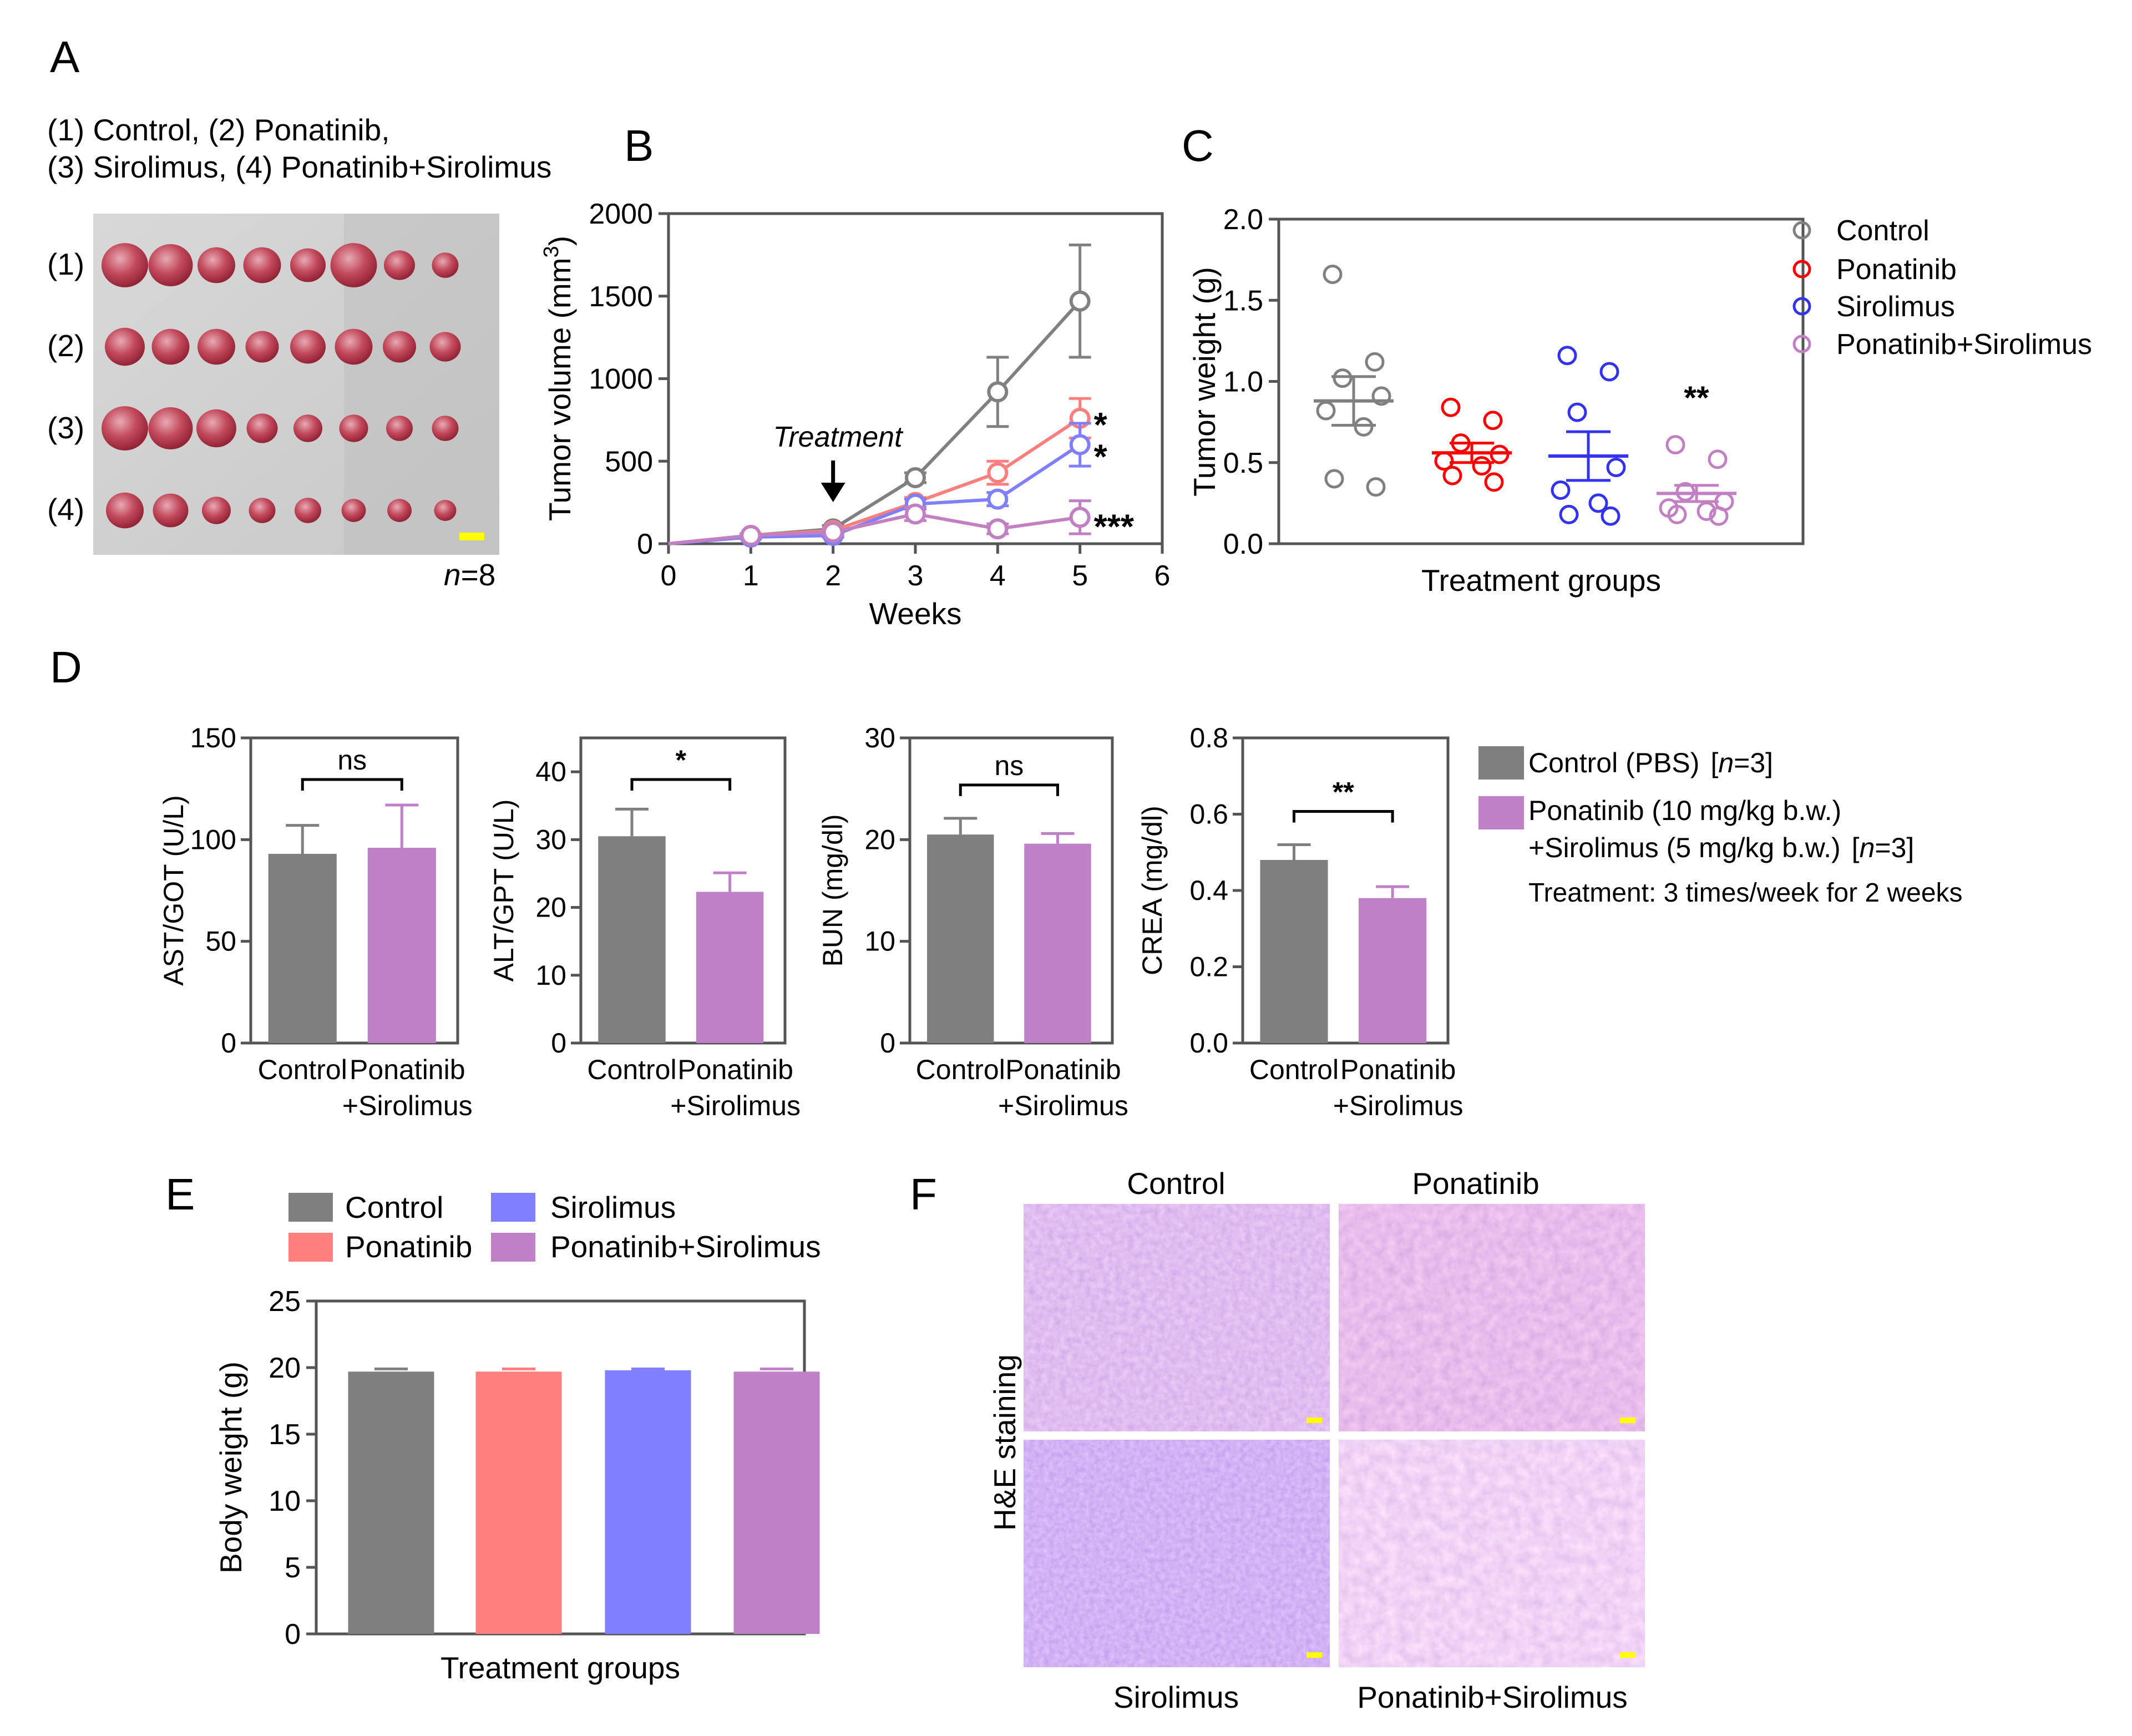  I want to click on legend-label-combo-line2: +Sirolimus (5 mg/kg b.w.) [n=3], so click(1721, 848).